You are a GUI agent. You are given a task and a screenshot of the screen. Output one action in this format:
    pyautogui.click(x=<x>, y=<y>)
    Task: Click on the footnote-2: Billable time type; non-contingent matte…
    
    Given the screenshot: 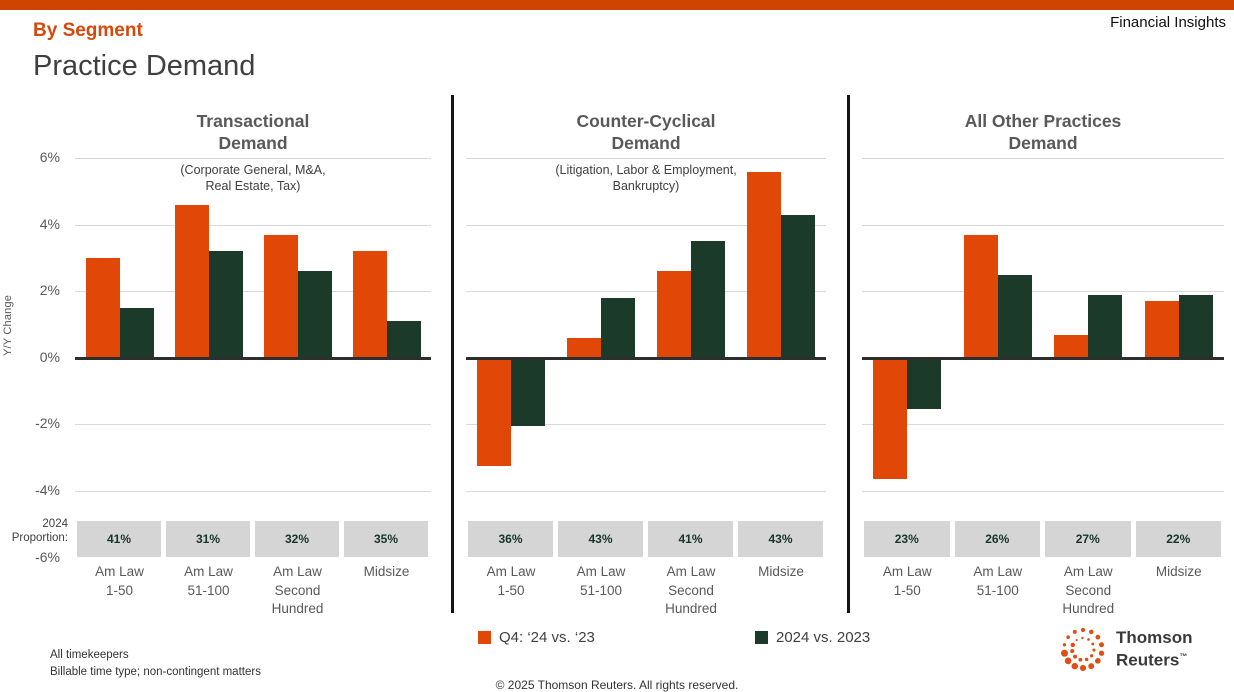 What is the action you would take?
    pyautogui.click(x=155, y=672)
    